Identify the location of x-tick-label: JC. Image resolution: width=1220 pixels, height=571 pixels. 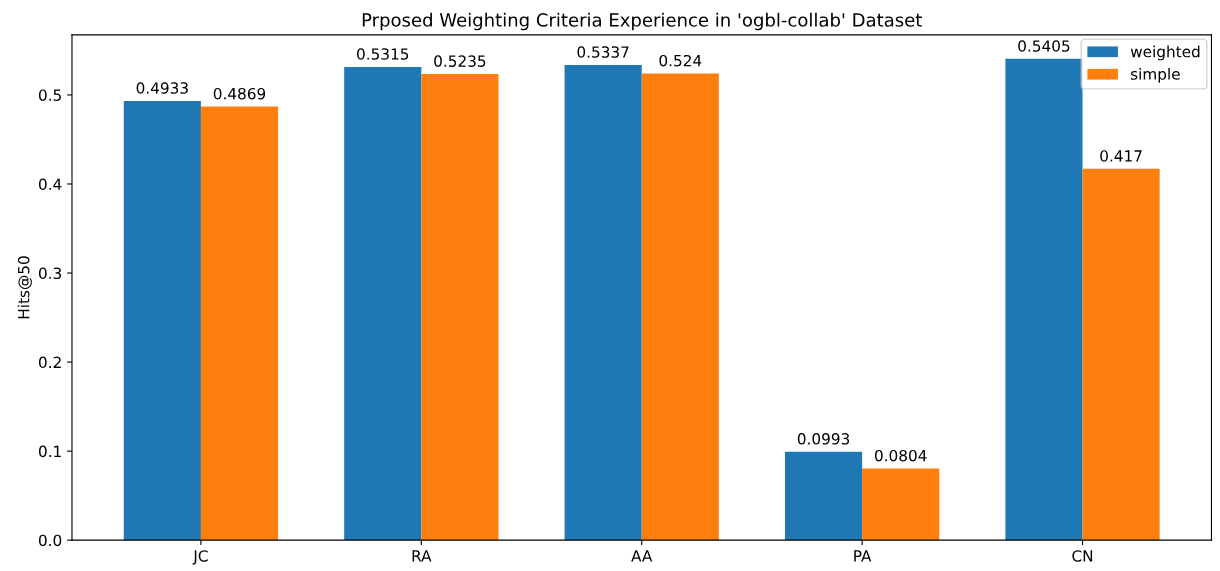
(200, 557).